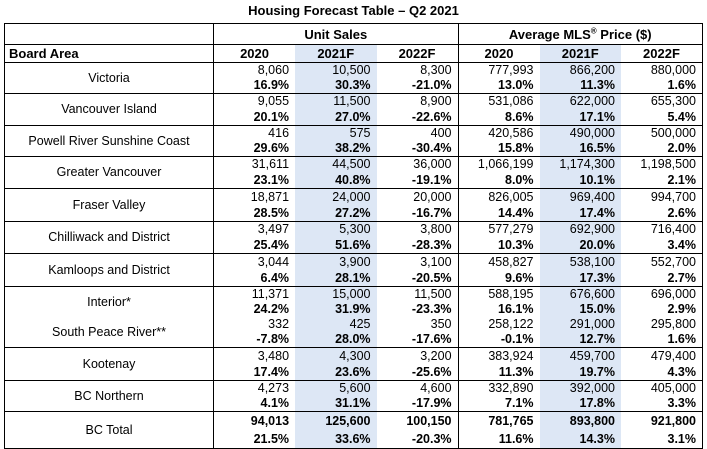 This screenshot has width=707, height=449. I want to click on table-row-pct: 16.9% 30.3% -21.0% 13.0% 11.3% 1.6%, so click(354, 86).